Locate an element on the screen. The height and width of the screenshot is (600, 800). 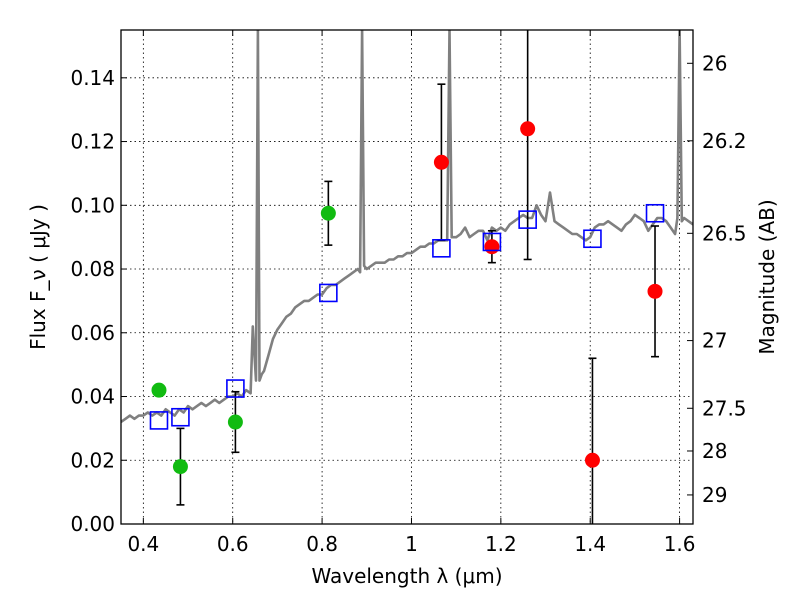
mag-tick-label: 26.5 is located at coordinates (724, 233).